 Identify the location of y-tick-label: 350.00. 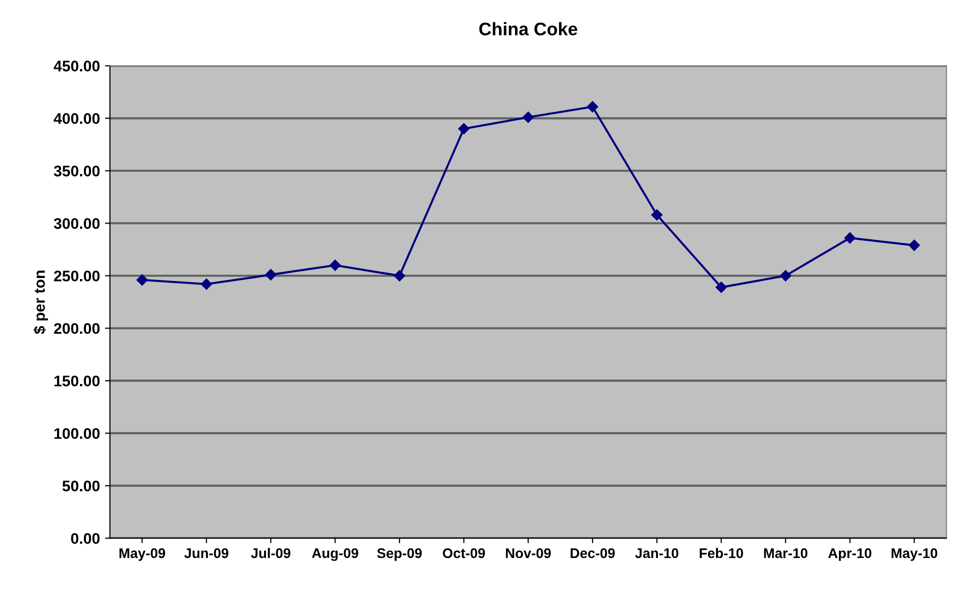
(77, 171).